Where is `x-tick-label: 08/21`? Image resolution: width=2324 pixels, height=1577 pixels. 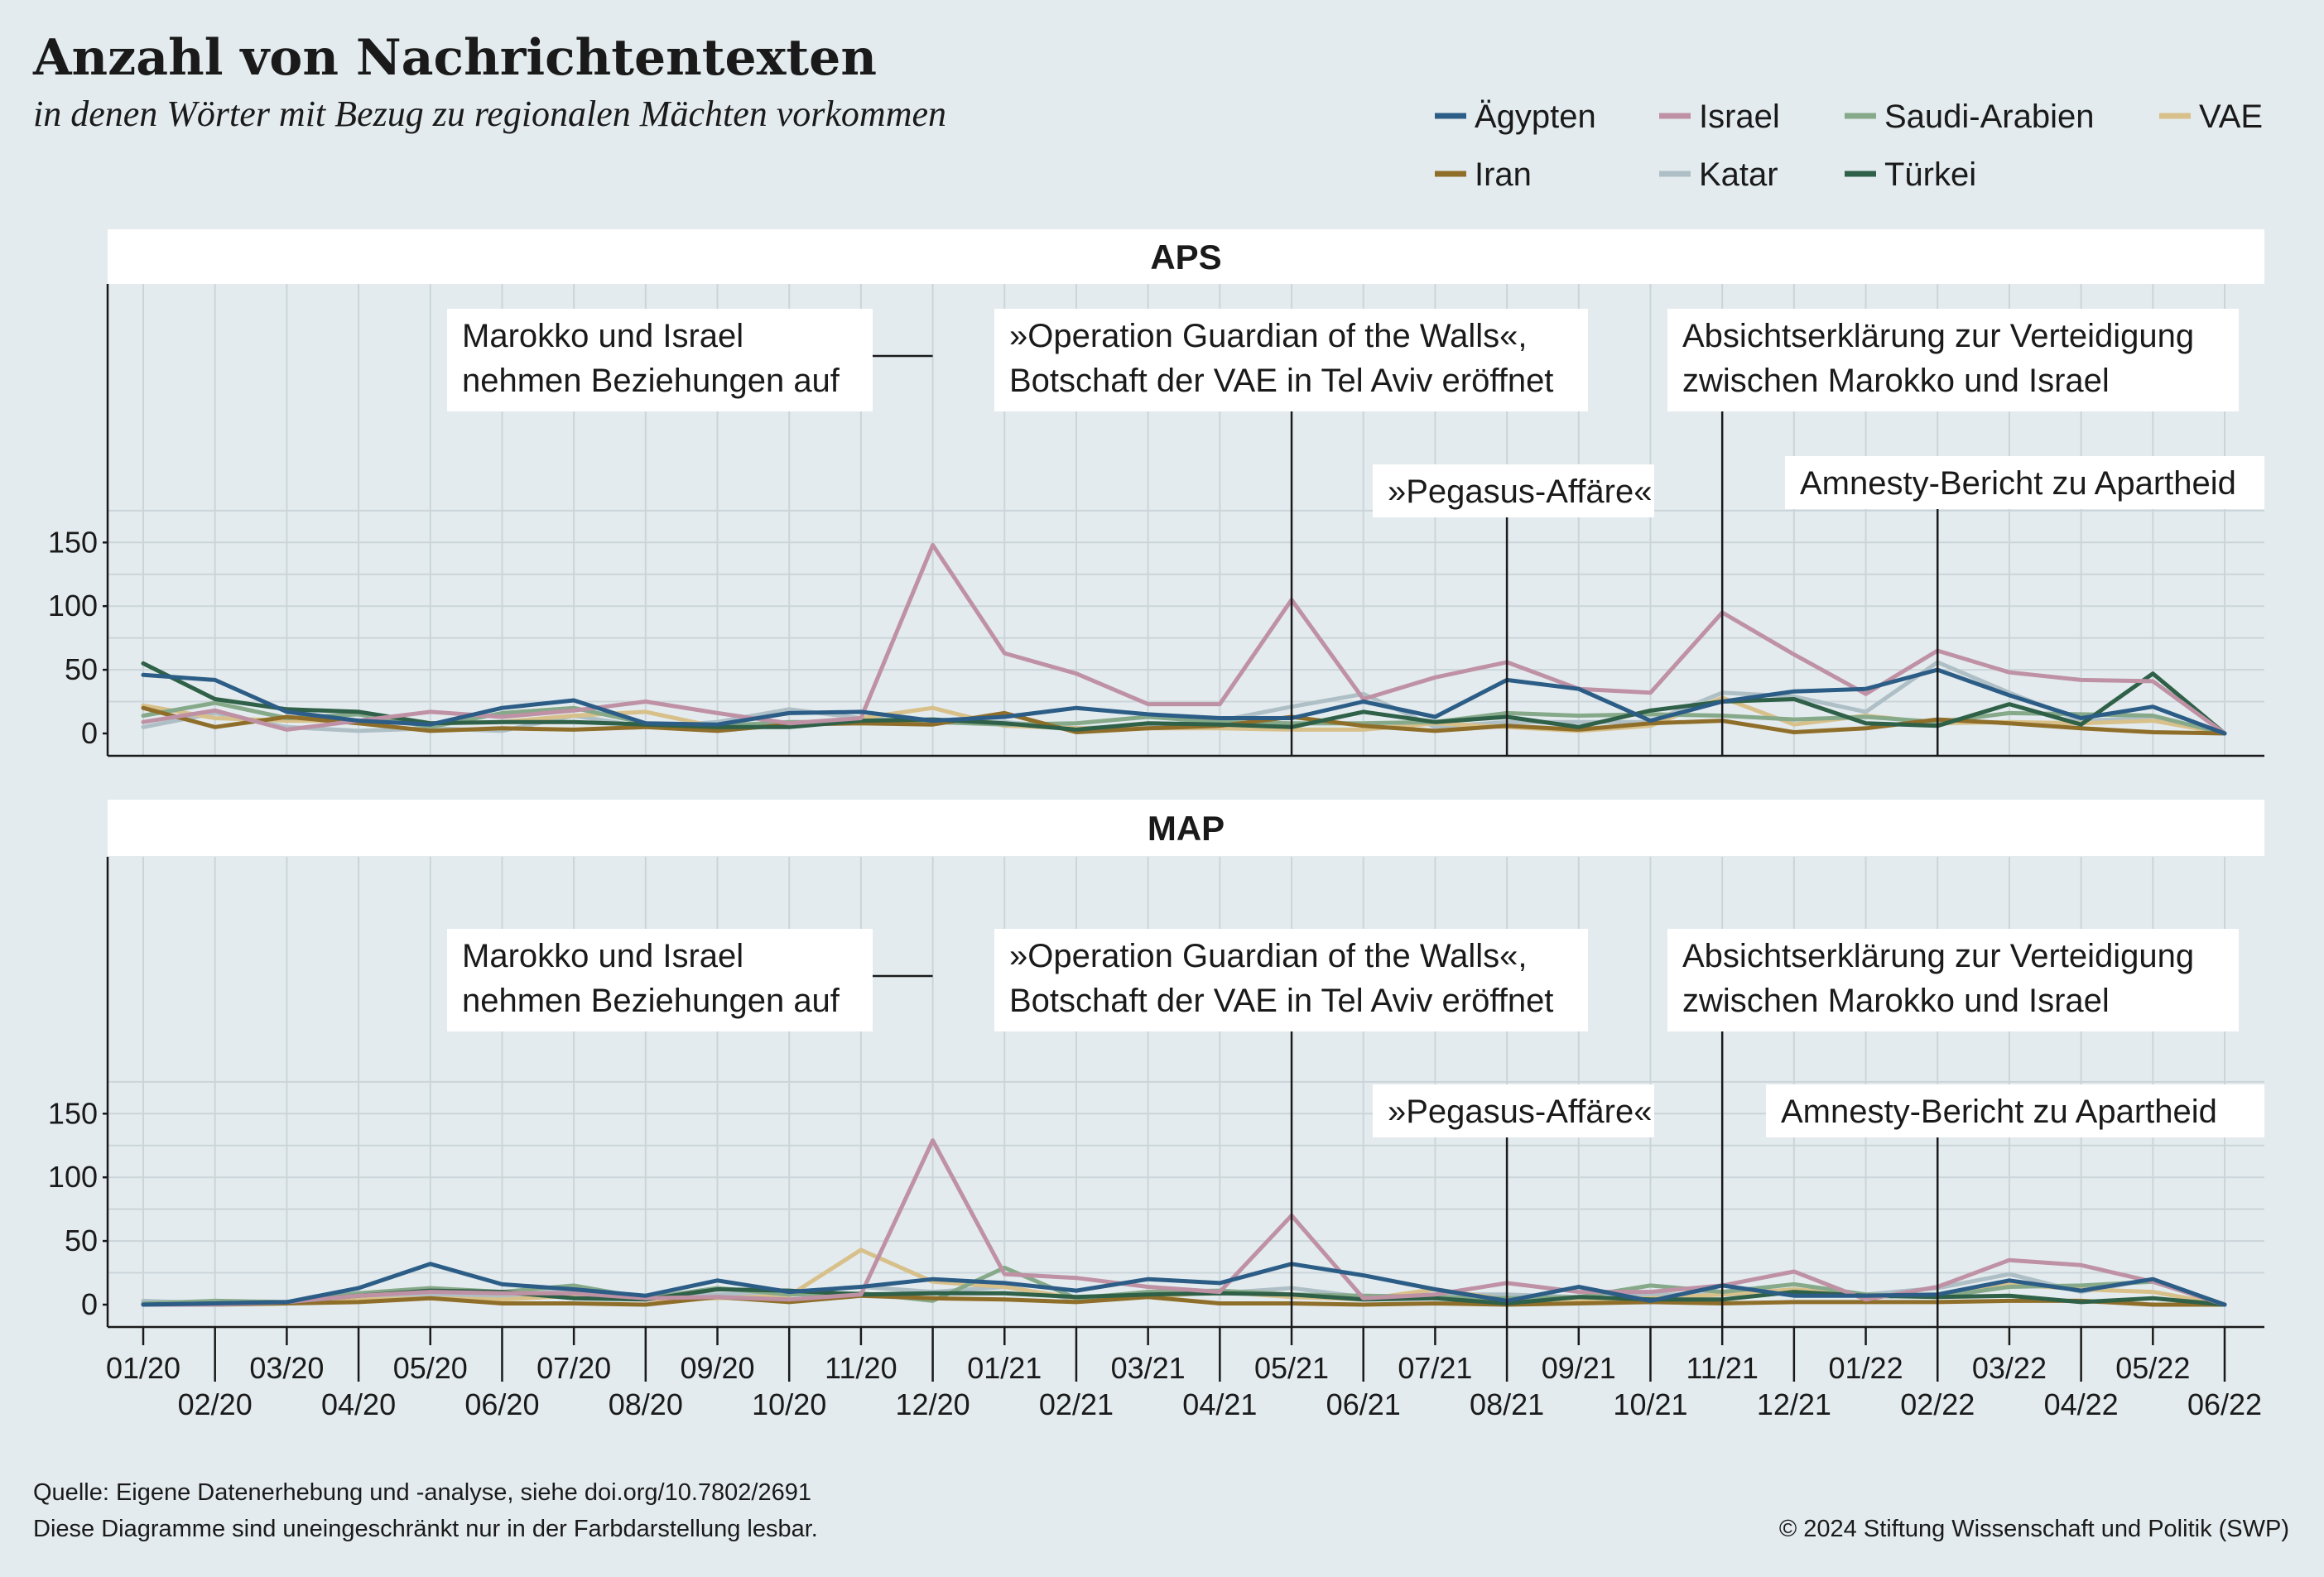 x-tick-label: 08/21 is located at coordinates (1507, 1404).